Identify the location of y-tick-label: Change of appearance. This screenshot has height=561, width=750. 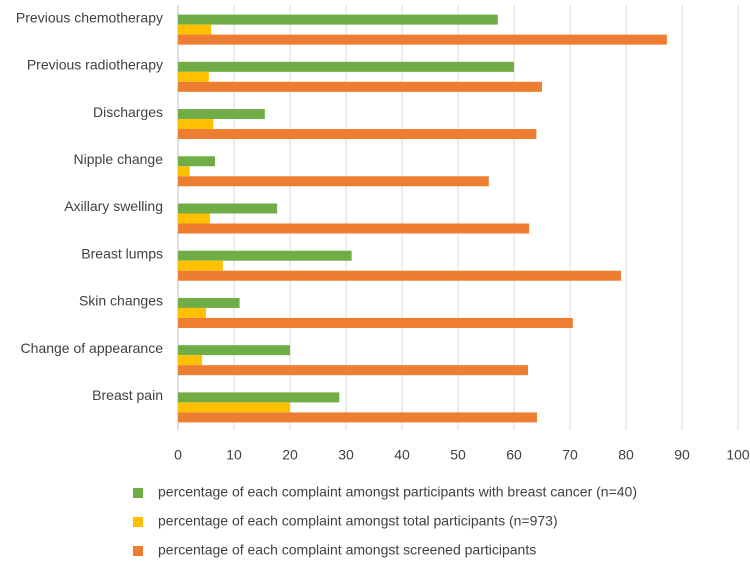
(92, 348).